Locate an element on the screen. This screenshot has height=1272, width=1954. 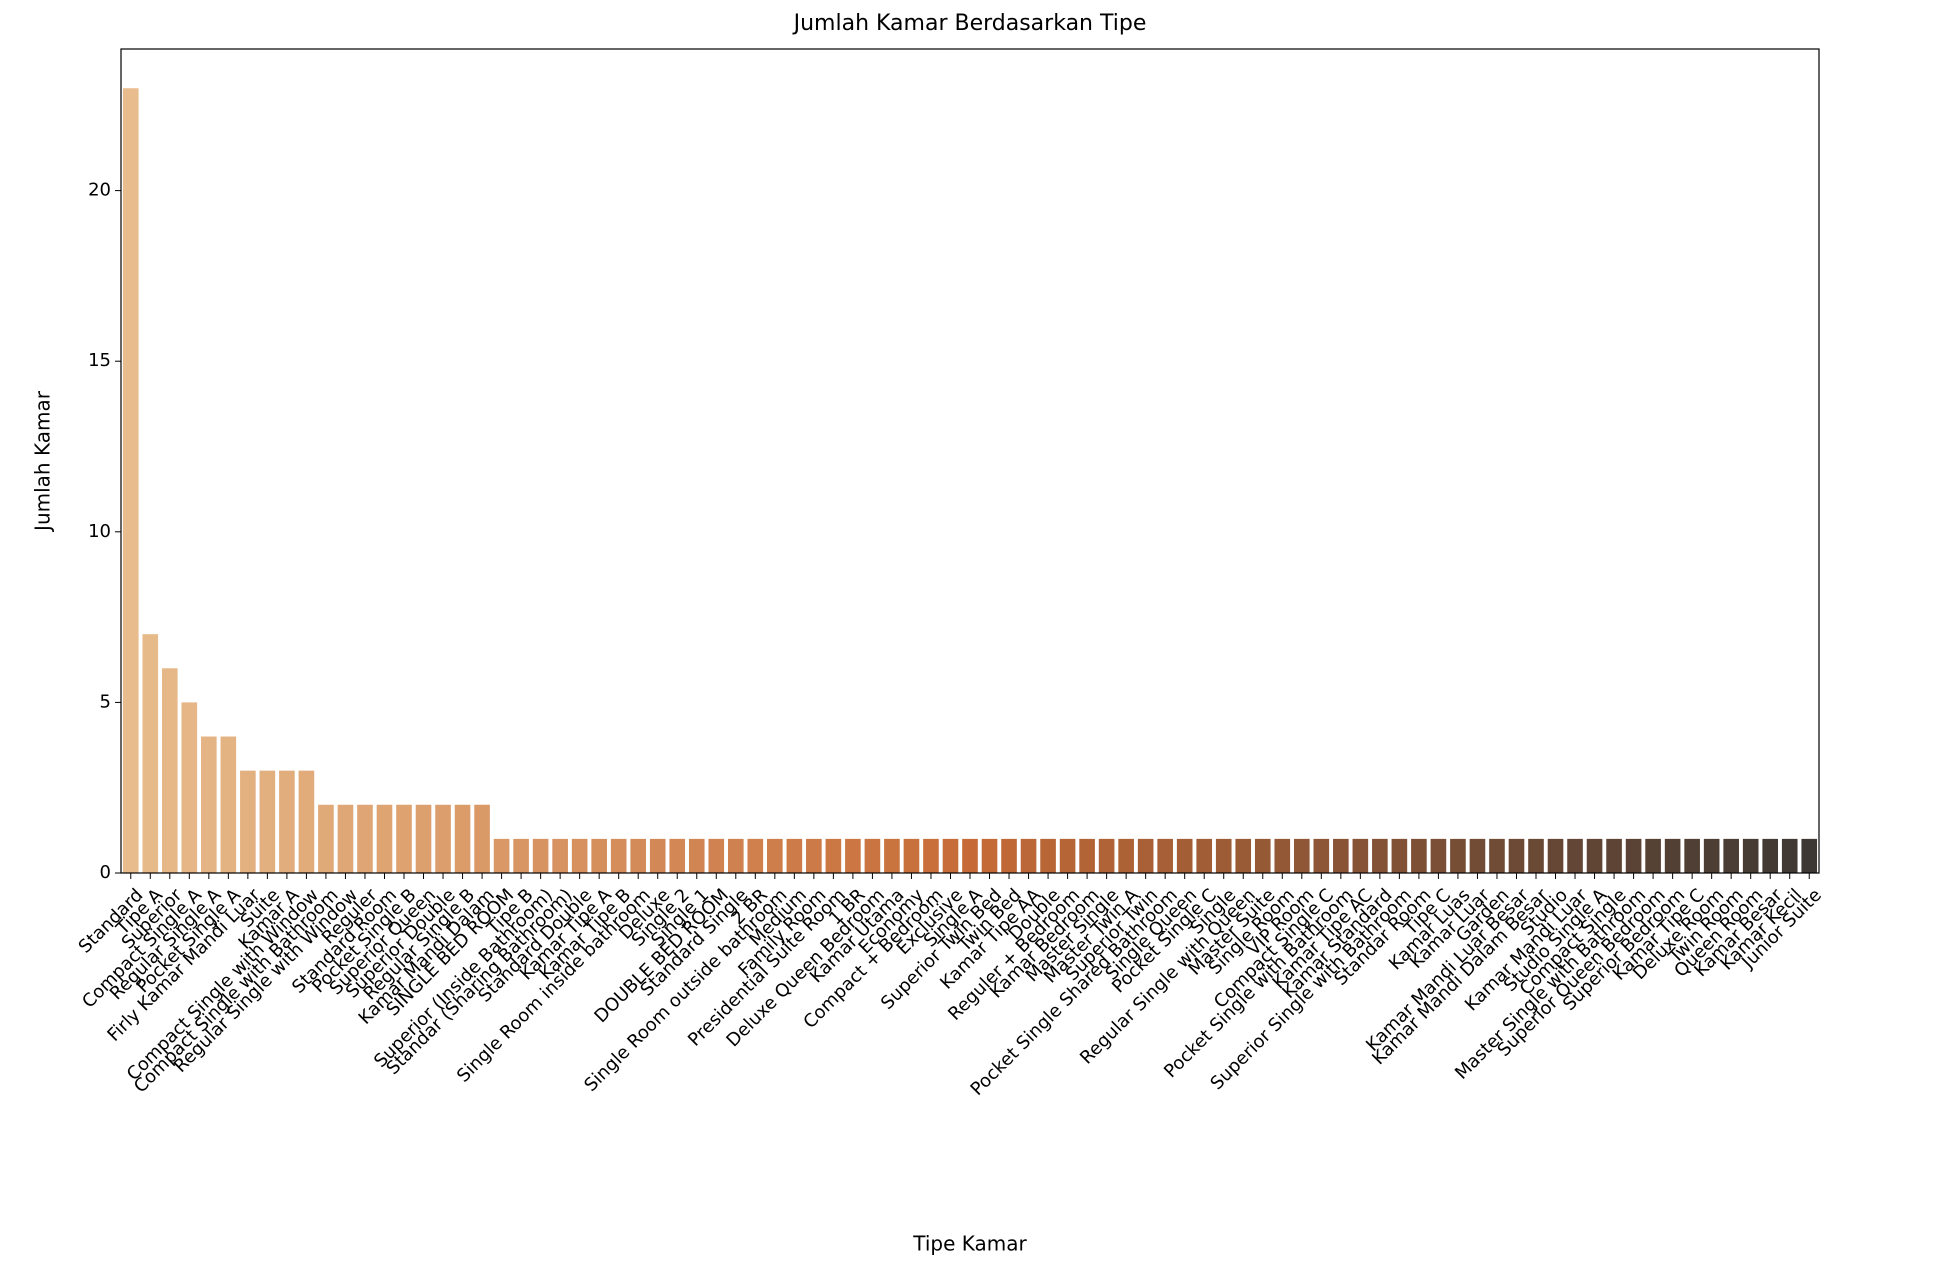
y-axis-label: Jumlah Kamar is located at coordinates (43, 461).